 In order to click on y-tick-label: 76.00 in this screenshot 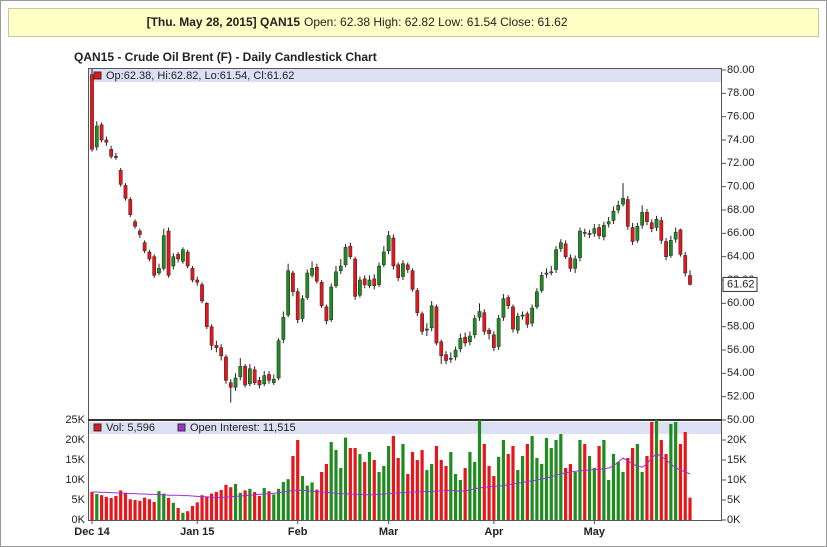, I will do `click(741, 117)`.